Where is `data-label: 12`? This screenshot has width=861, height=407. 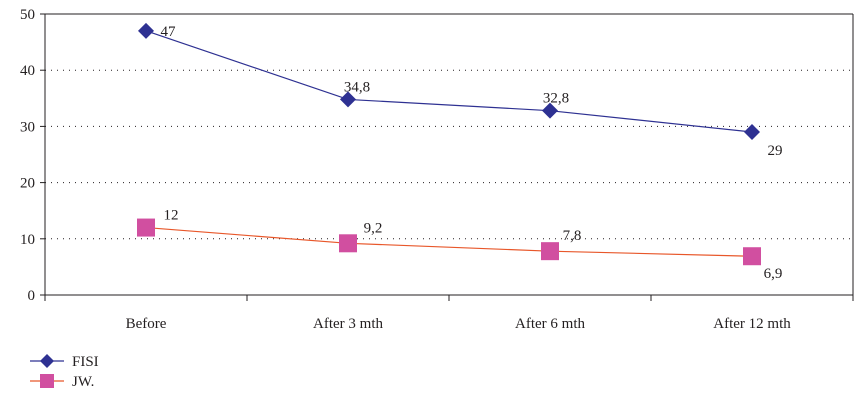 data-label: 12 is located at coordinates (171, 216).